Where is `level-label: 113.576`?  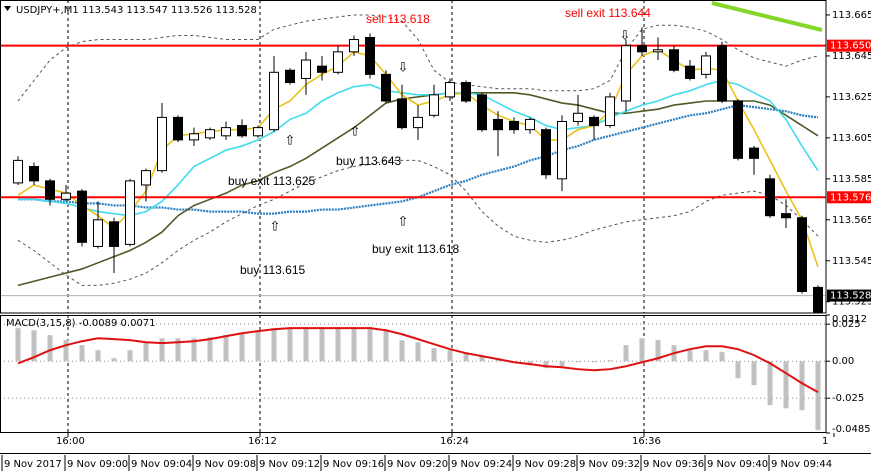 level-label: 113.576 is located at coordinates (850, 197).